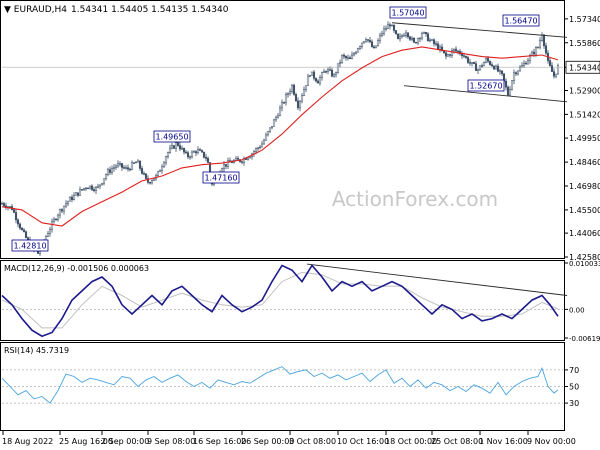  I want to click on rsi-line, so click(280, 385).